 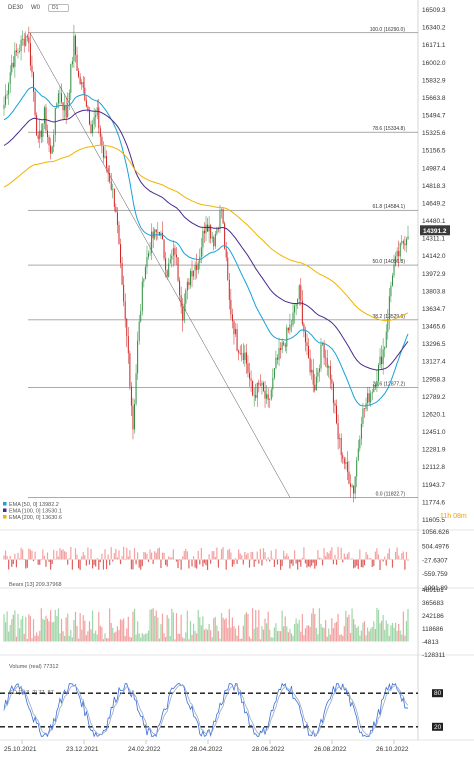 I want to click on x-tick-label: 23.12.2021, so click(x=82, y=749).